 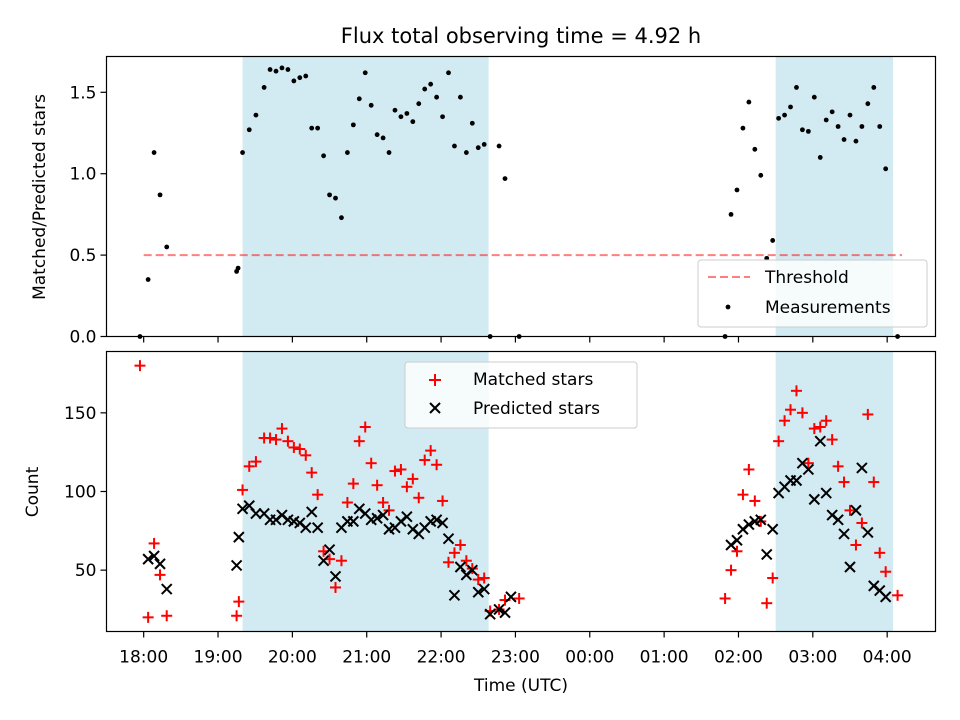 What do you see at coordinates (82, 338) in the screenshot?
I see `y-tick-label: 0.0` at bounding box center [82, 338].